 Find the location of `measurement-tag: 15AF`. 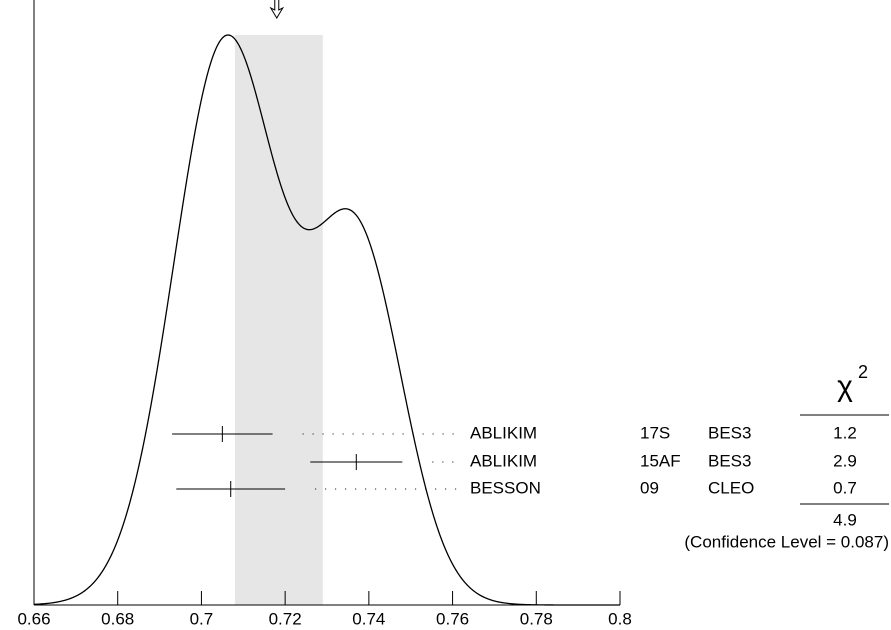

measurement-tag: 15AF is located at coordinates (660, 460).